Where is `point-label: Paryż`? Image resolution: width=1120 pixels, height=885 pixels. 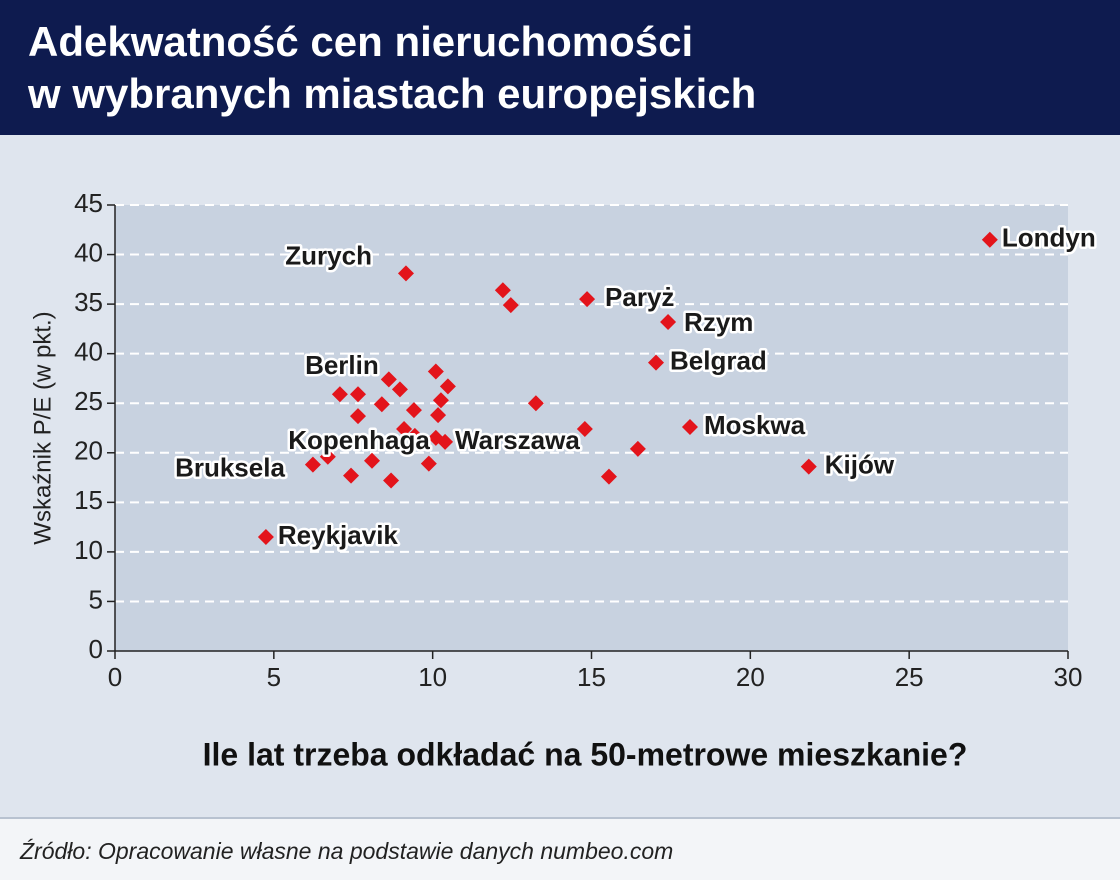
point-label: Paryż is located at coordinates (639, 297).